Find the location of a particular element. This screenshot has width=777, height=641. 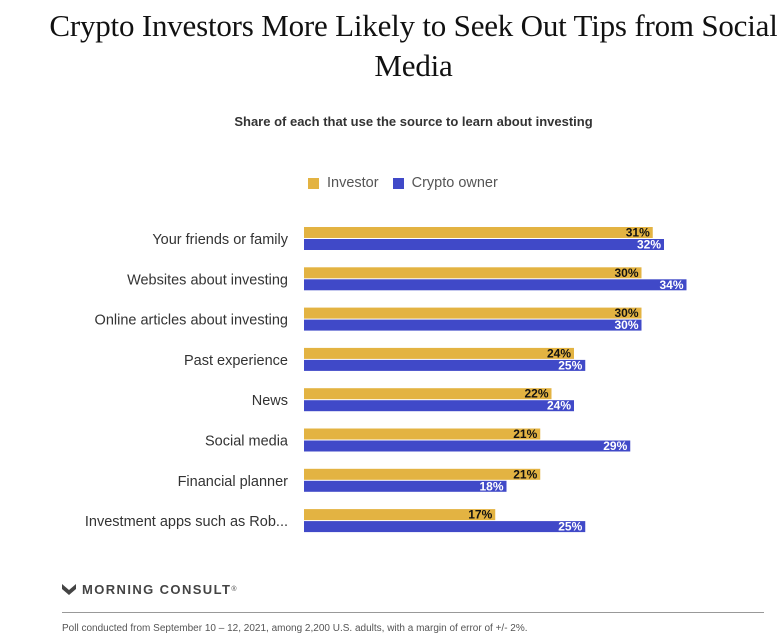

data-label-crypto-owner-cat-2: 30% is located at coordinates (626, 325).